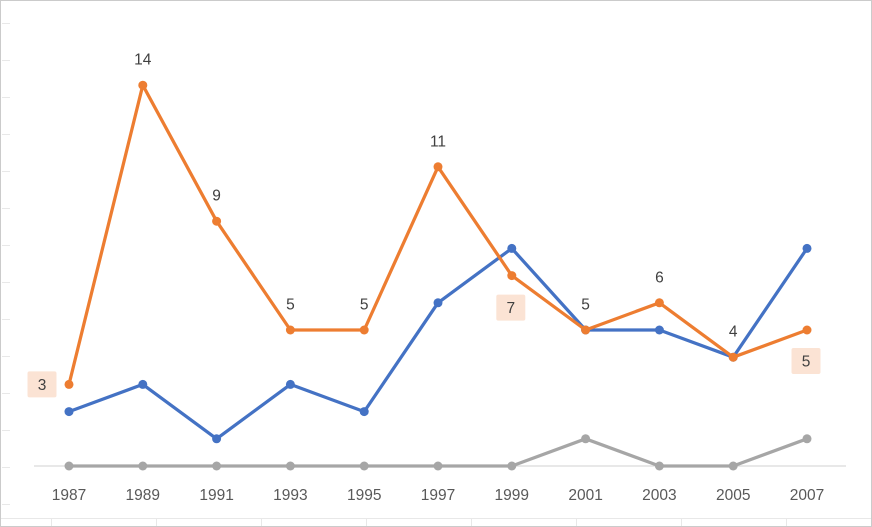  What do you see at coordinates (807, 495) in the screenshot?
I see `x-tick-label: 2007` at bounding box center [807, 495].